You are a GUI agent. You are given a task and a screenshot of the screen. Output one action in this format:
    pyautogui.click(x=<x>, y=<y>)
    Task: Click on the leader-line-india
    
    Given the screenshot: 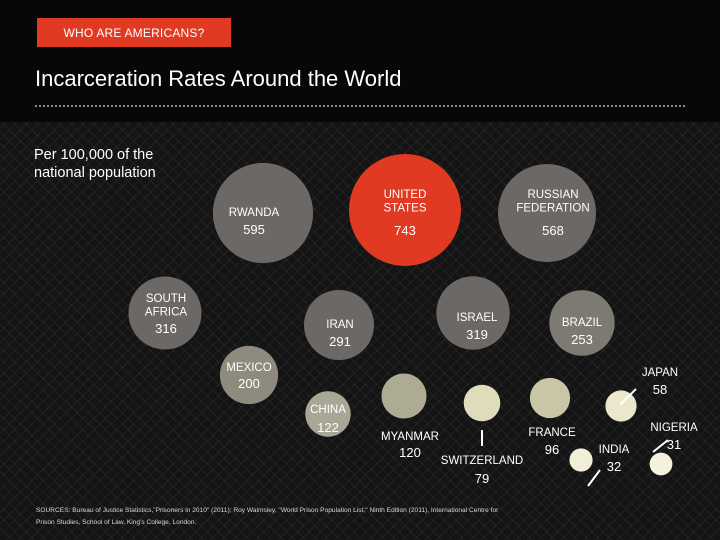 What is the action you would take?
    pyautogui.click(x=594, y=478)
    